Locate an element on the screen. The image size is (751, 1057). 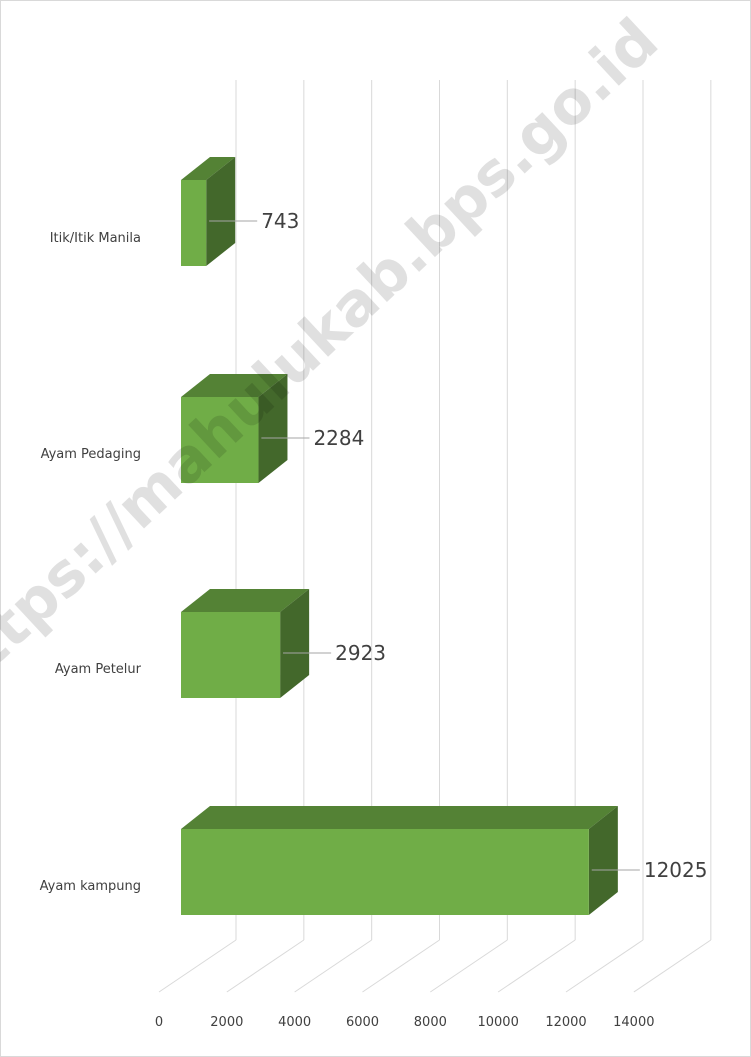
x-tick-label: 4000 is located at coordinates (294, 1022).